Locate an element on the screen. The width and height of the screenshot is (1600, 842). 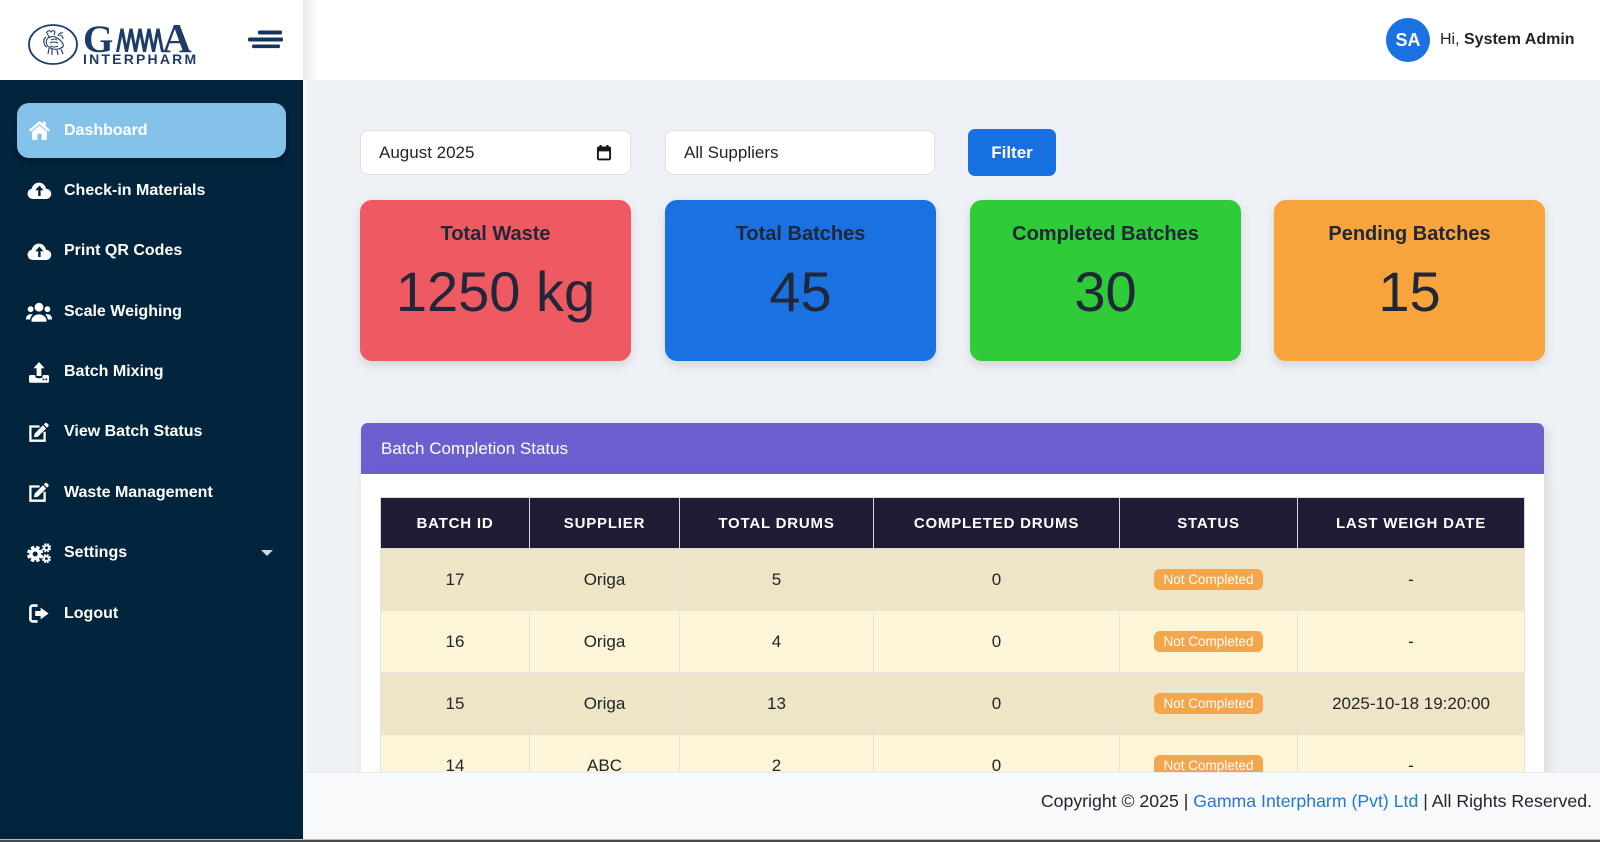
svg-text: G is located at coordinates (98, 39).